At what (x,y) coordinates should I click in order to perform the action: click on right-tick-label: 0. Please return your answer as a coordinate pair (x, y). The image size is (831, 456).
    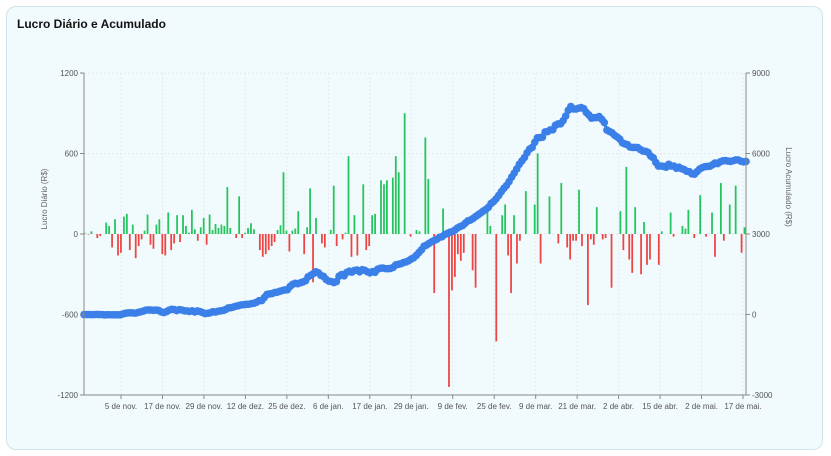
    Looking at the image, I should click on (754, 315).